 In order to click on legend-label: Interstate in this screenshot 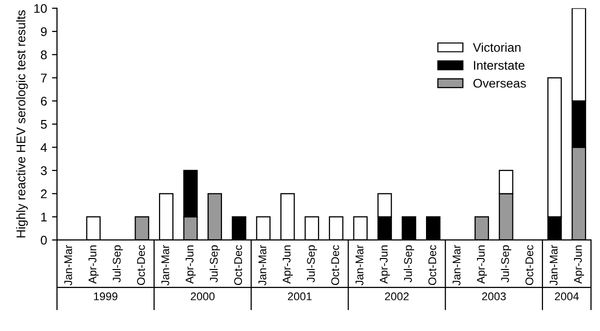, I will do `click(499, 65)`.